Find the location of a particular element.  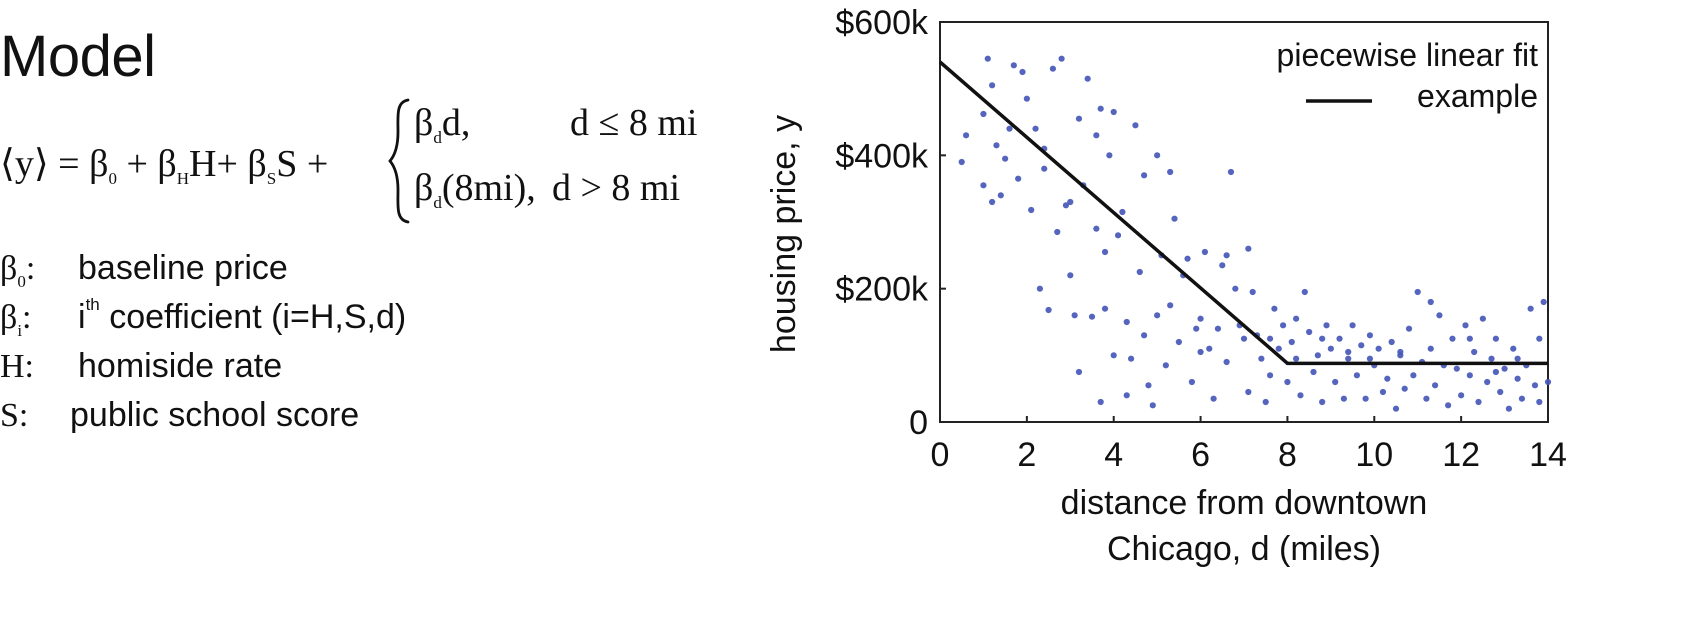

x-tick-label-4: 4 is located at coordinates (1113, 455).